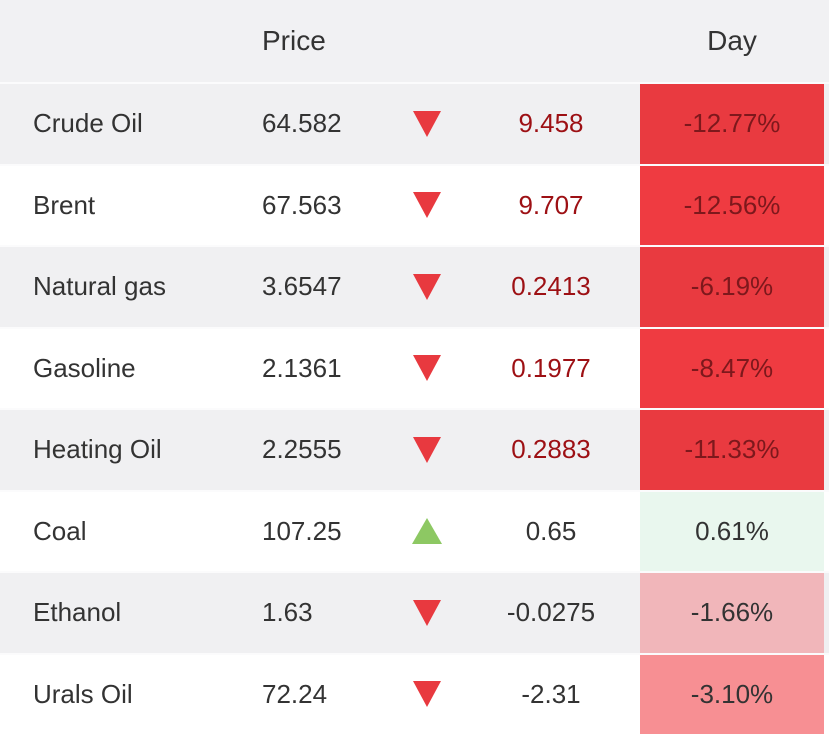  What do you see at coordinates (732, 40) in the screenshot?
I see `day-column-header: Day` at bounding box center [732, 40].